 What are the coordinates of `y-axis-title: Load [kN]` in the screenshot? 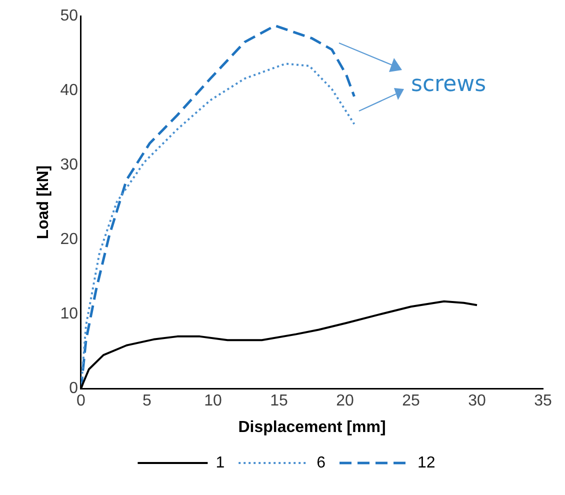 It's located at (43, 202).